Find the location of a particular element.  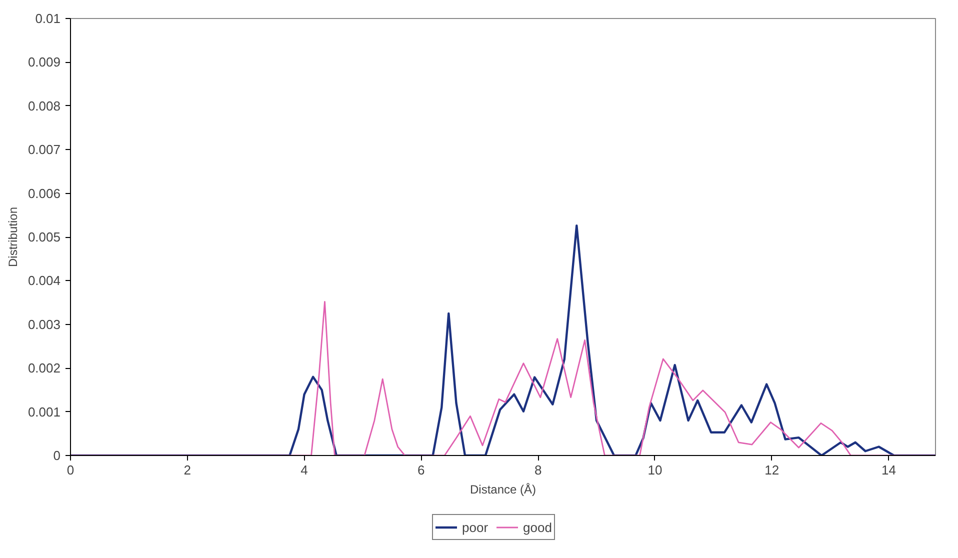

y-tick-label: 0.006 is located at coordinates (44, 193).